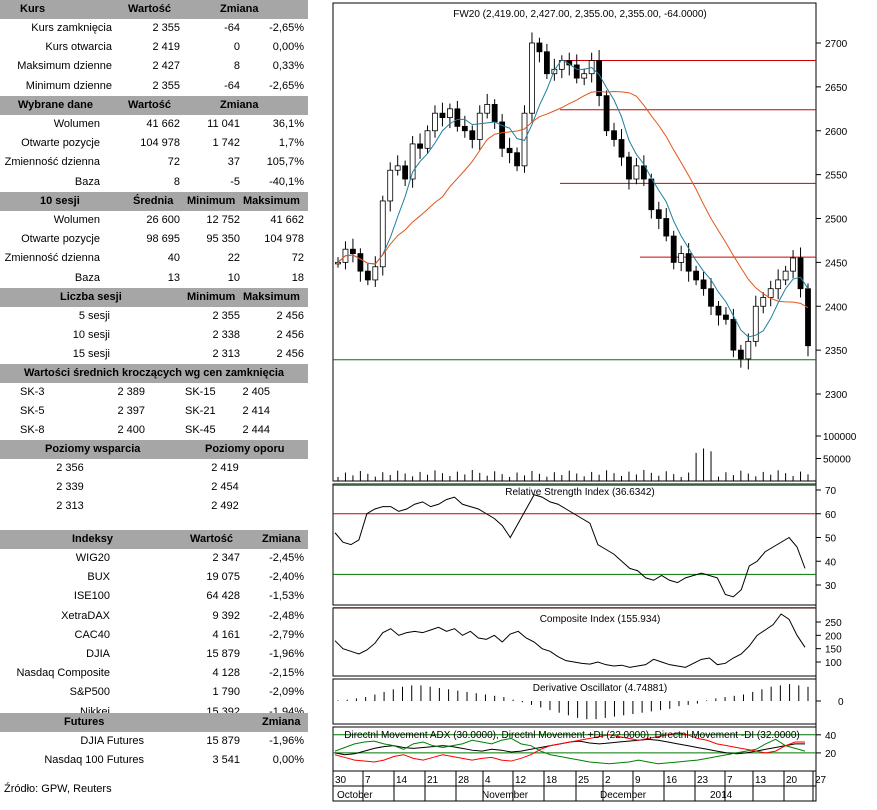 This screenshot has width=877, height=810. I want to click on table-cell: 11 041, so click(223, 124).